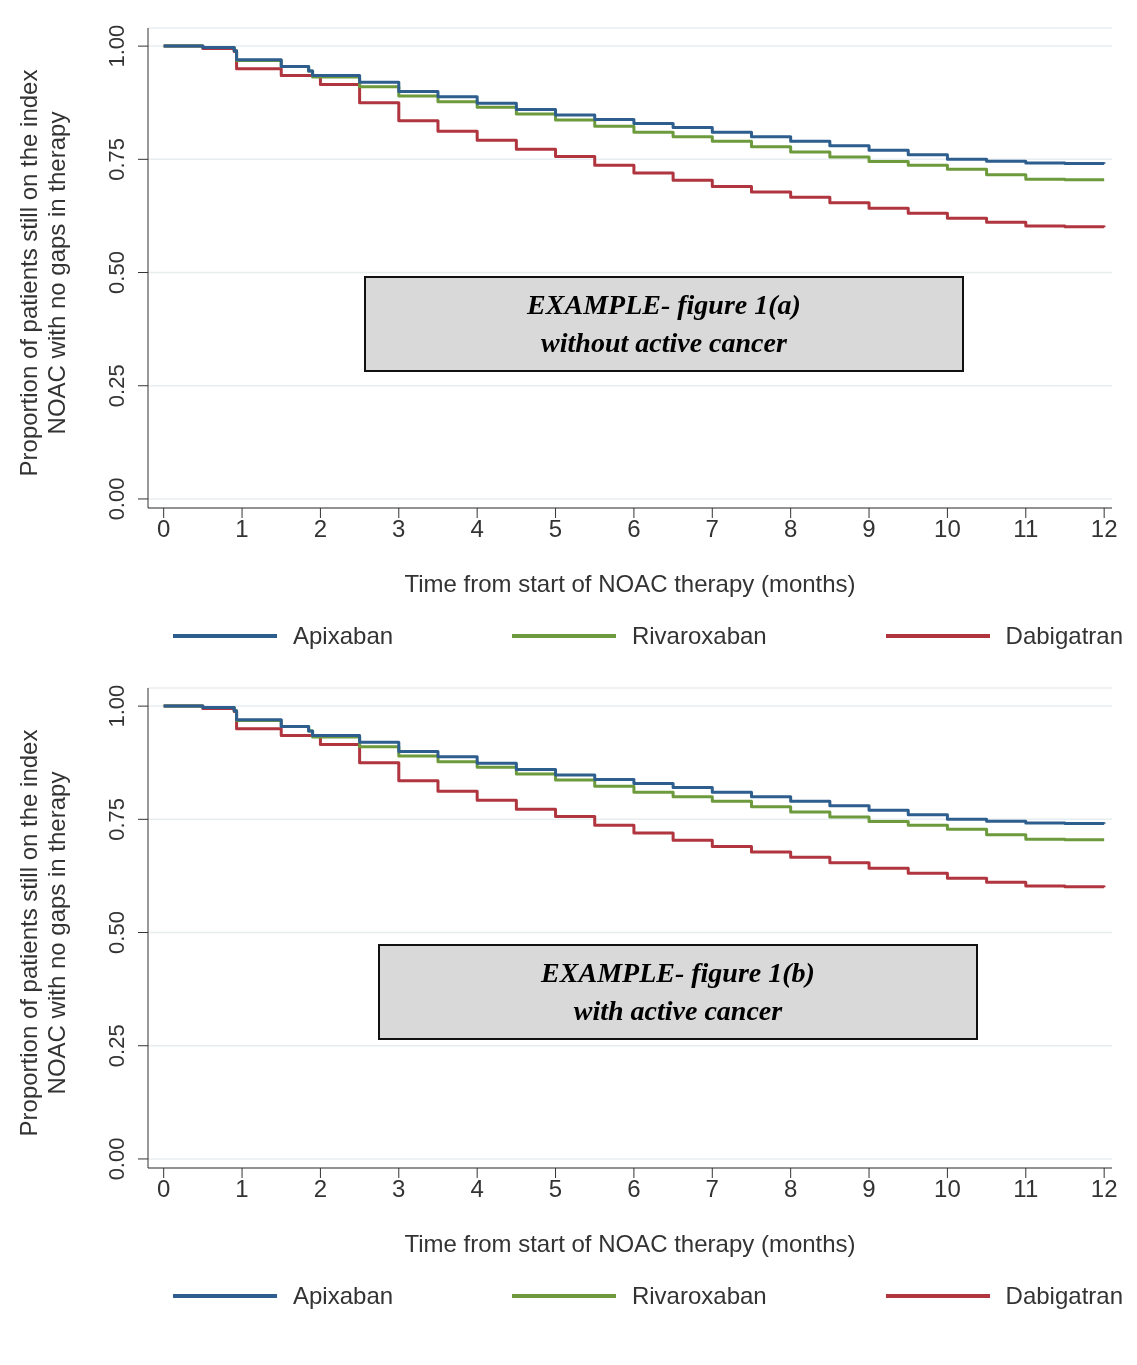  I want to click on annotation: EXAMPLE- figure 1(a), so click(664, 305).